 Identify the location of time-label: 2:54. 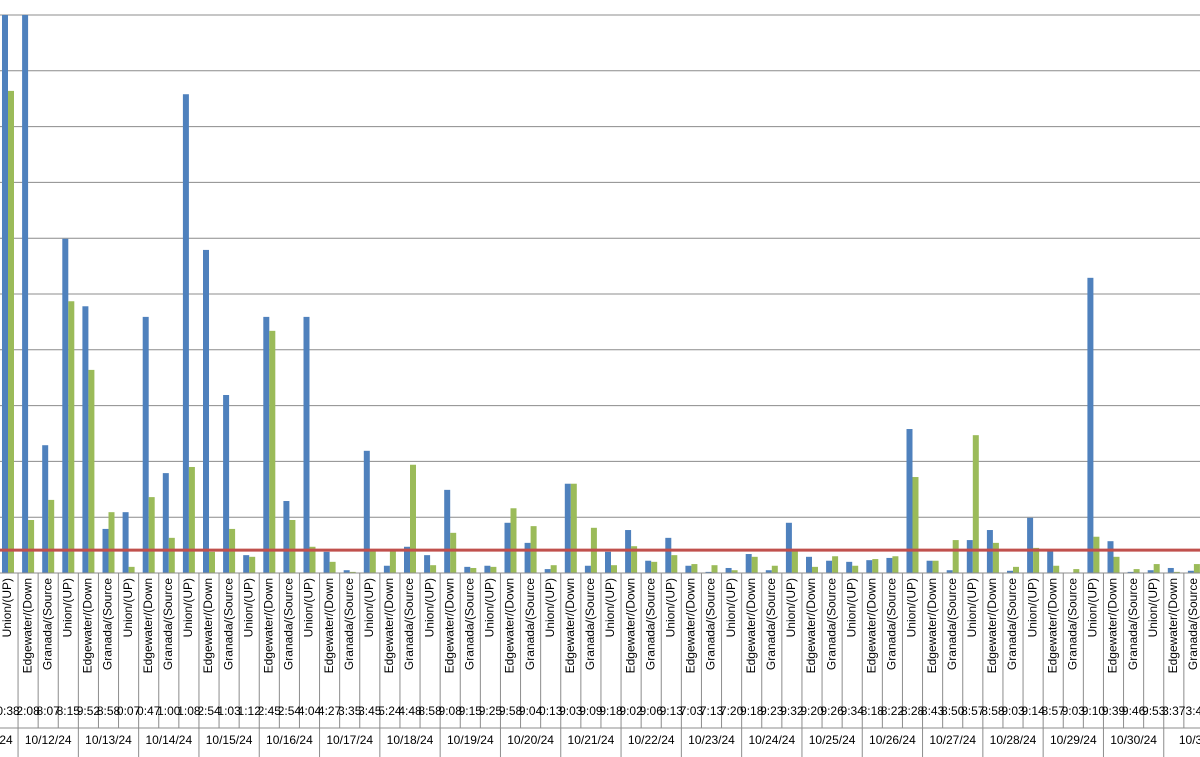
(290, 711).